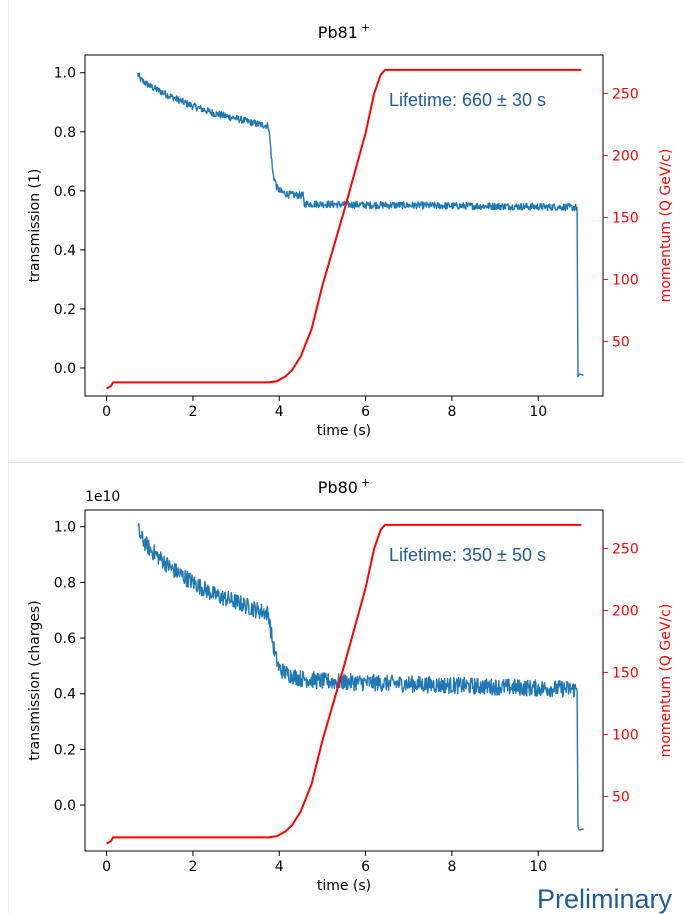 The width and height of the screenshot is (684, 914). I want to click on chart-title: Pb80 +, so click(344, 486).